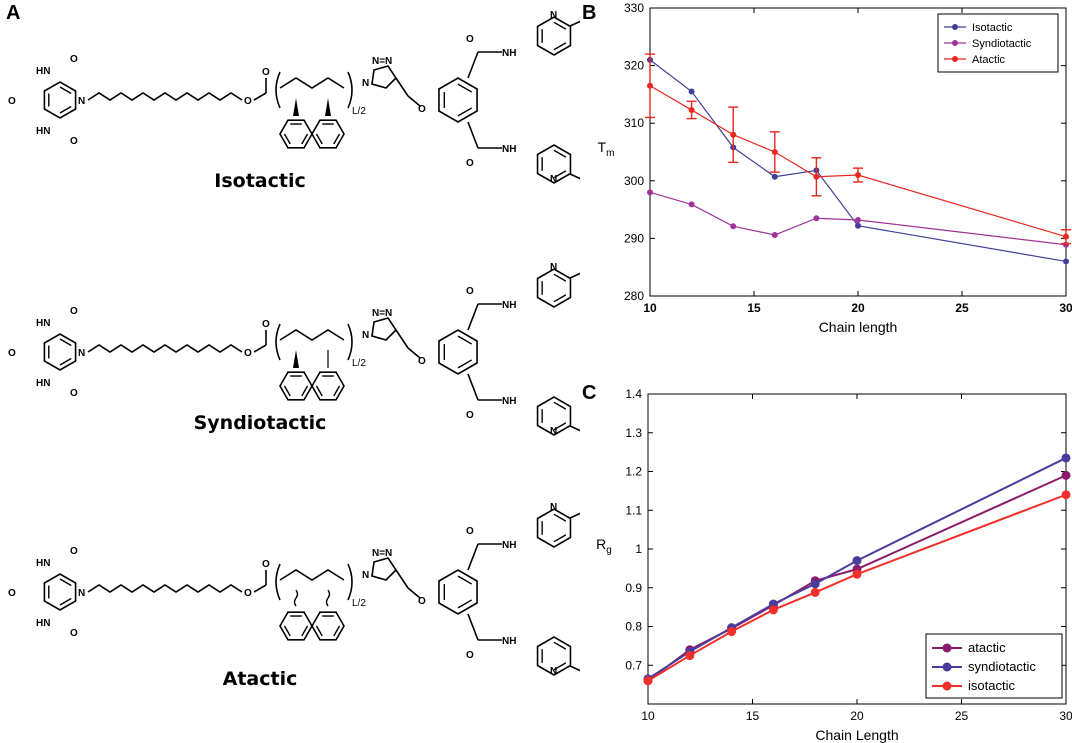  Describe the element at coordinates (1002, 44) in the screenshot. I see `legend-entry-syndiotactic: Syndiotactic` at that location.